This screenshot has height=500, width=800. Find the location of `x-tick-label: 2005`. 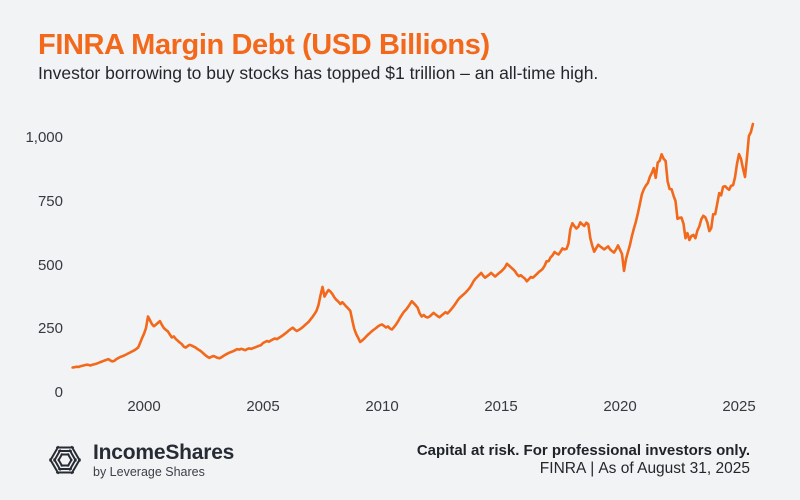

x-tick-label: 2005 is located at coordinates (263, 406).